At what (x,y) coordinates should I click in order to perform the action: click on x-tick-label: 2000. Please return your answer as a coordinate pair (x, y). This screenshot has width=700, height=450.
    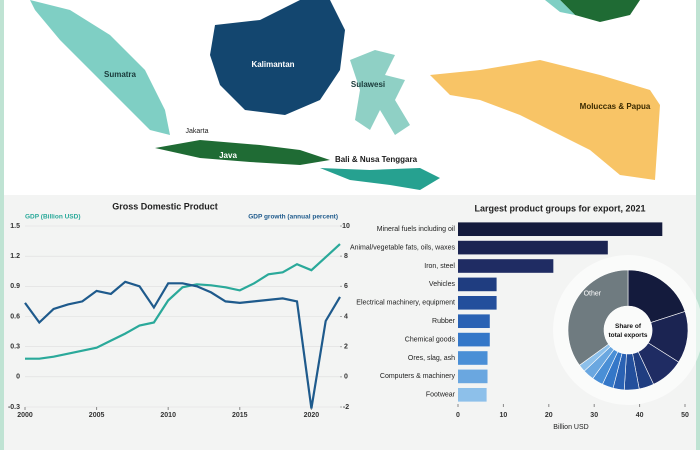
    Looking at the image, I should click on (25, 415).